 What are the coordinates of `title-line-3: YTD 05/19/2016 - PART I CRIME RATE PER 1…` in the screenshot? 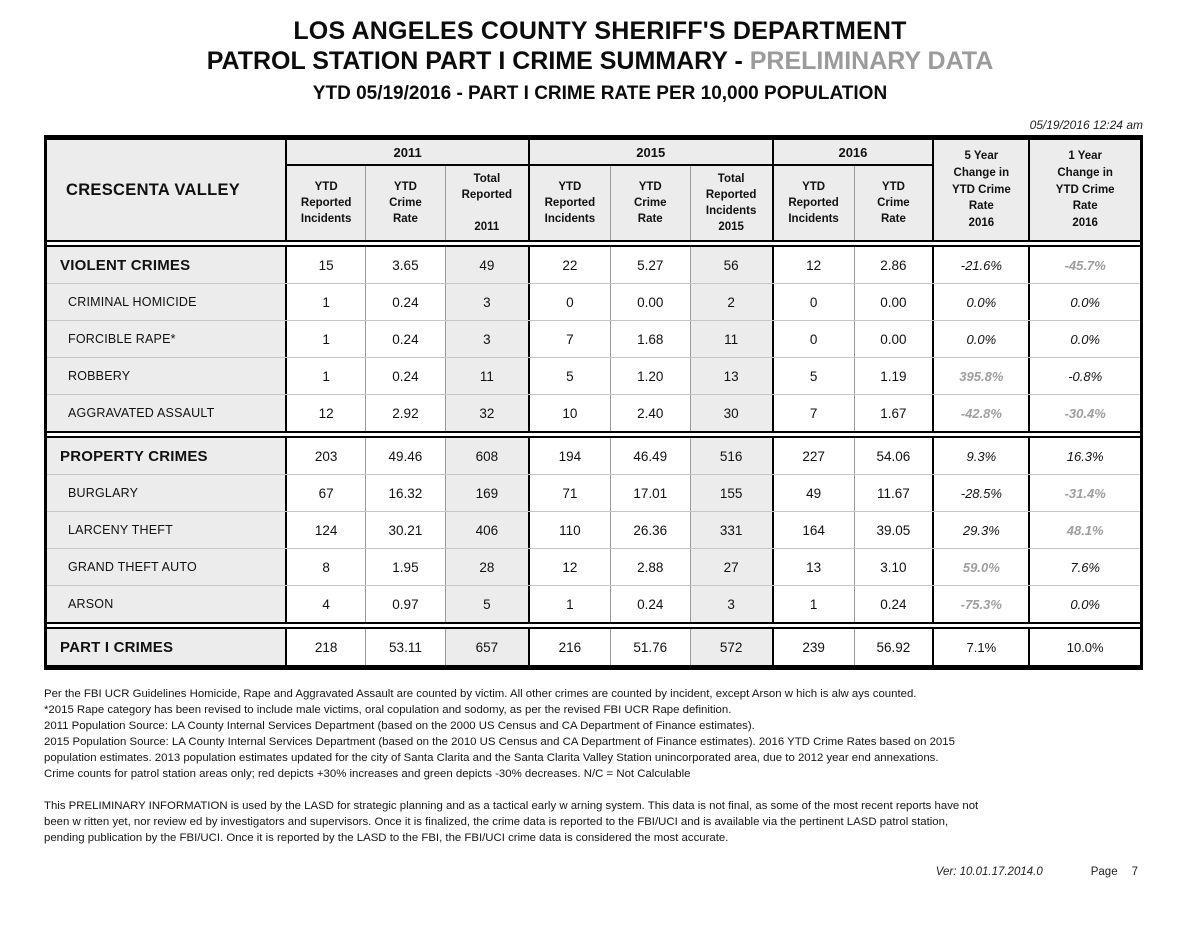 It's located at (600, 93).